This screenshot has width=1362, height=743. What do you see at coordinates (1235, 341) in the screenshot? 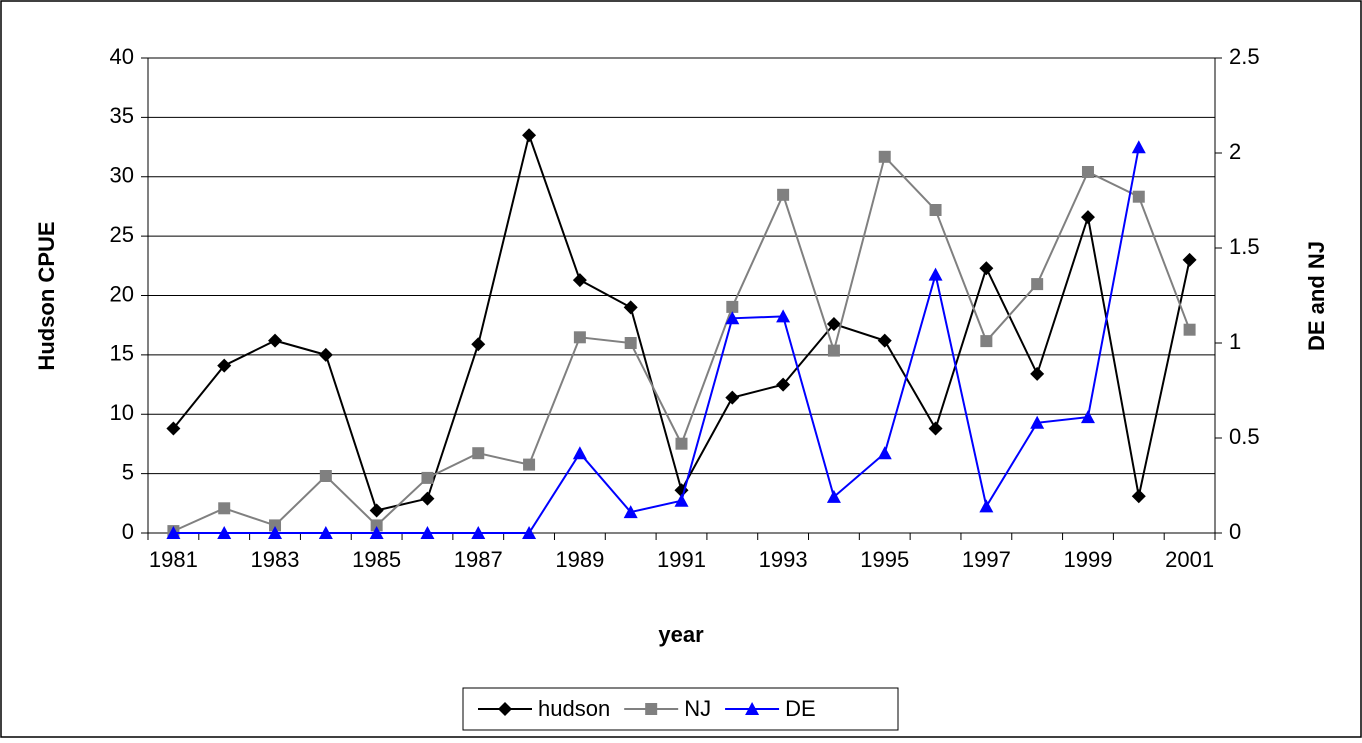
I see `y2-tick-label: 1` at bounding box center [1235, 341].